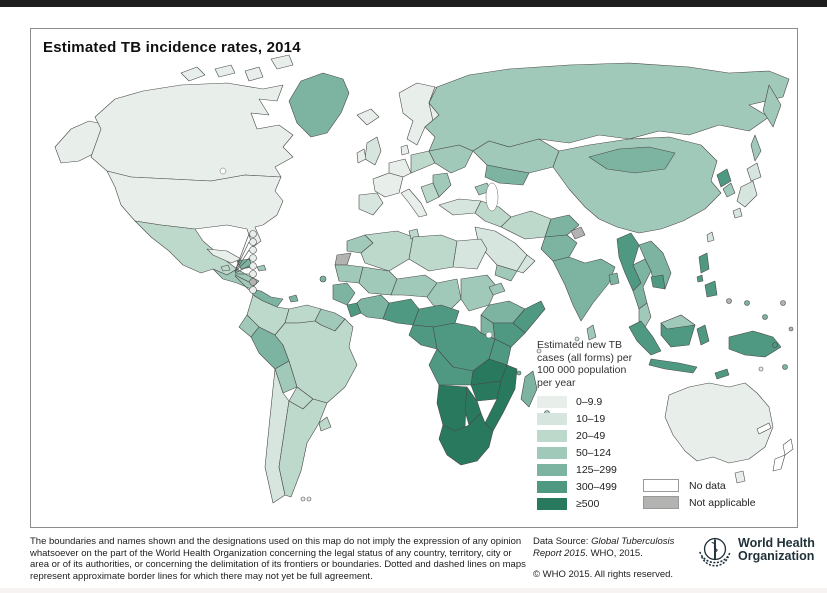  Describe the element at coordinates (466, 439) in the screenshot. I see `region-south-africa` at that location.